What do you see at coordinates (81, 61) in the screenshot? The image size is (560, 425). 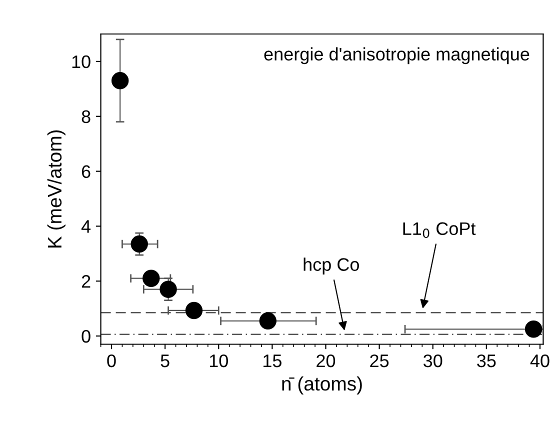 I see `y-tick-label: 10` at bounding box center [81, 61].